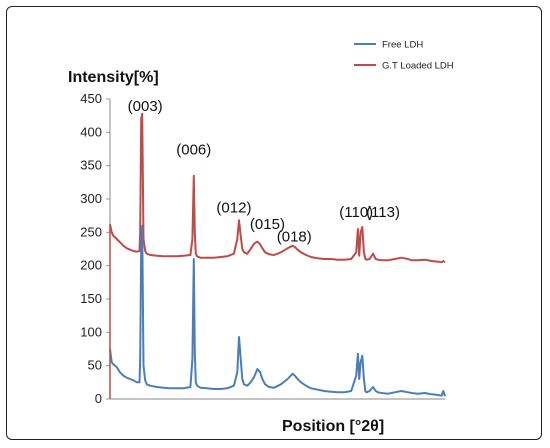  What do you see at coordinates (91, 265) in the screenshot?
I see `y-tick-label: 200` at bounding box center [91, 265].